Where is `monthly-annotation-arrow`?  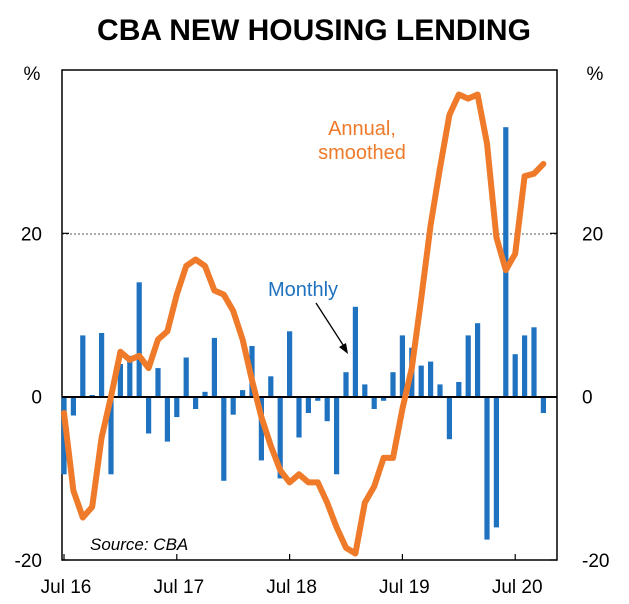
monthly-annotation-arrow is located at coordinates (330, 325).